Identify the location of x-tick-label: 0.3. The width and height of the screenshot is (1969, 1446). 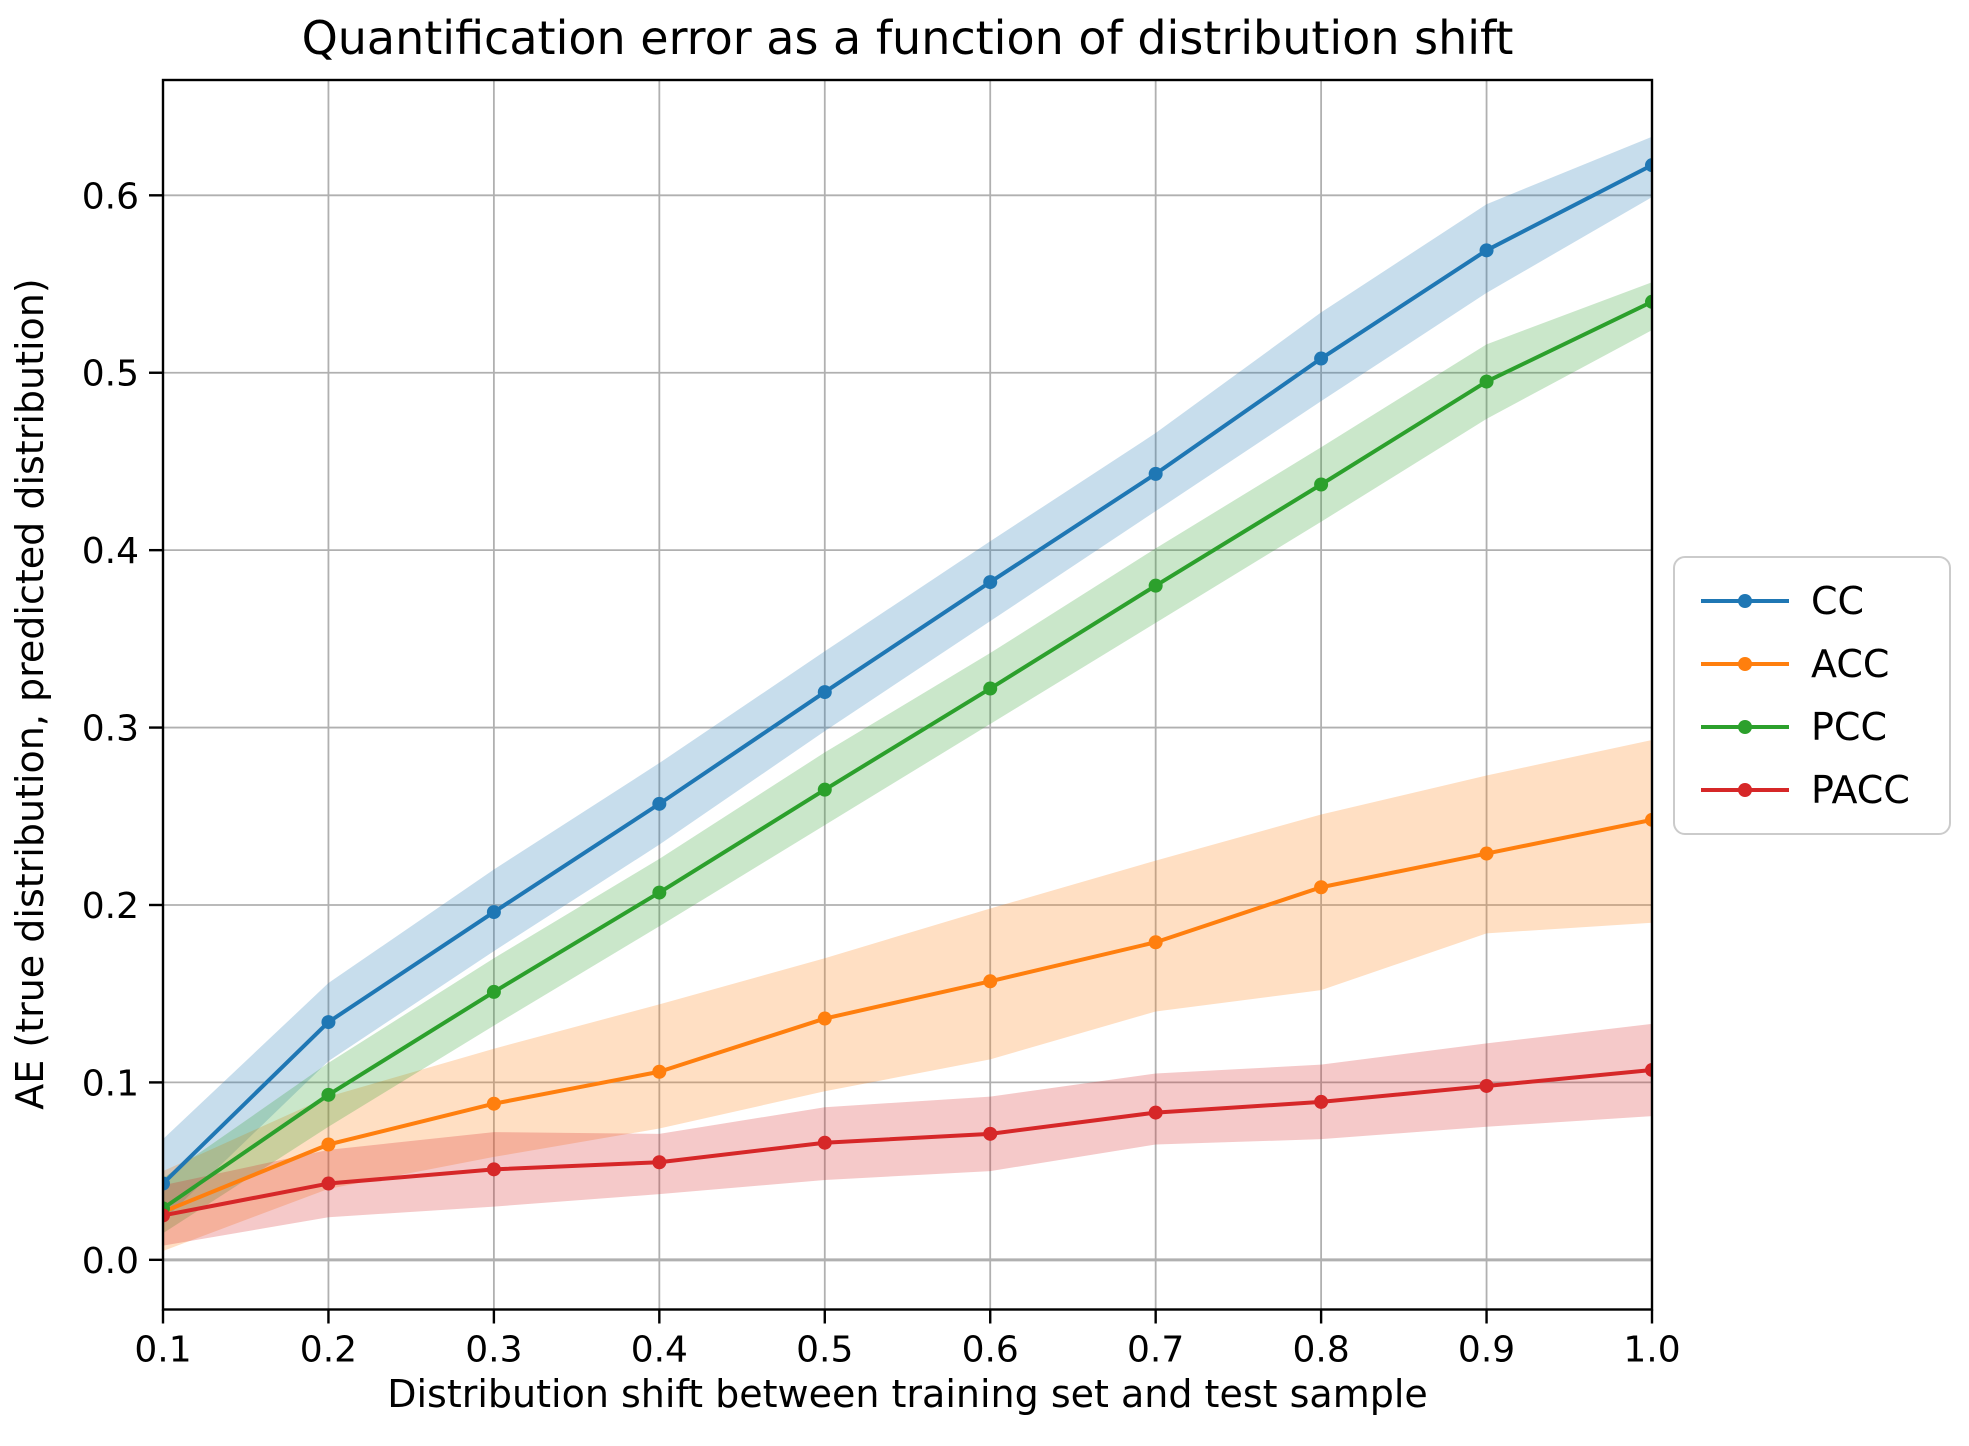
(493, 1350).